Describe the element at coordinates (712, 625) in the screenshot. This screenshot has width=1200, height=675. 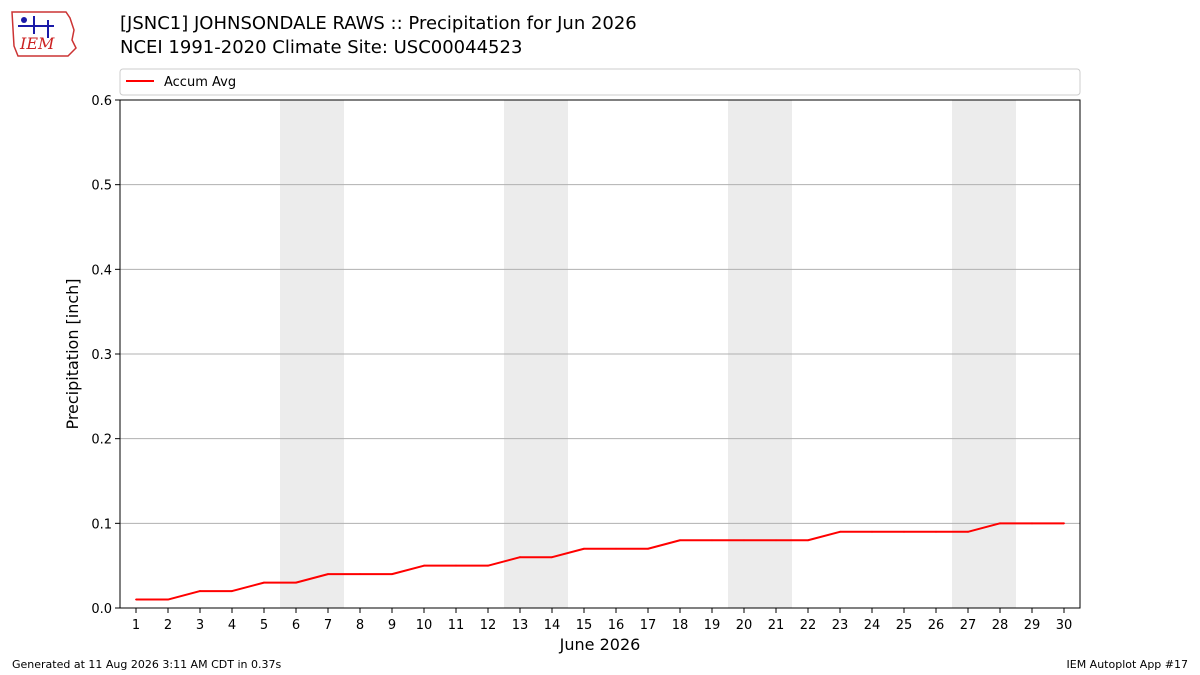
I see `x-tick-label: 19` at that location.